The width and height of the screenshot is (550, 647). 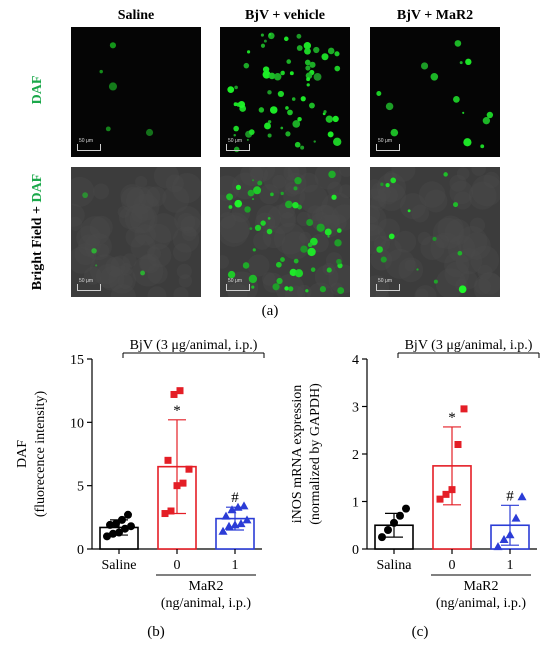 What do you see at coordinates (435, 15) in the screenshot?
I see `column-title-bjv-mar2: BjV + MaR2` at bounding box center [435, 15].